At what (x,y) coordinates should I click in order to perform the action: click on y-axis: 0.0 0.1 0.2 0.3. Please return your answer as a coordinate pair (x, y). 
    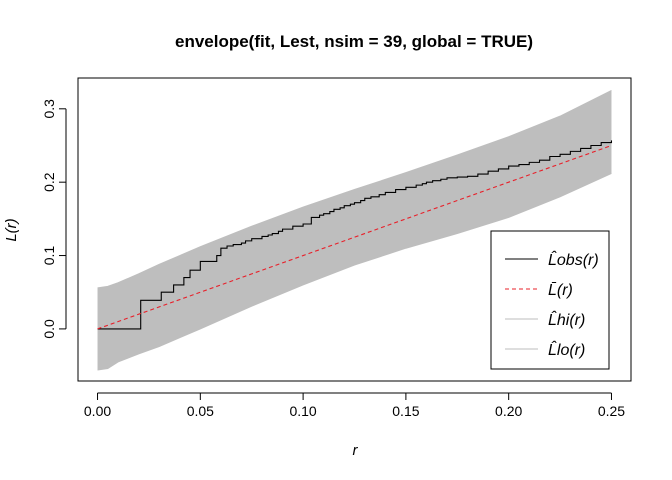
    Looking at the image, I should click on (54, 219).